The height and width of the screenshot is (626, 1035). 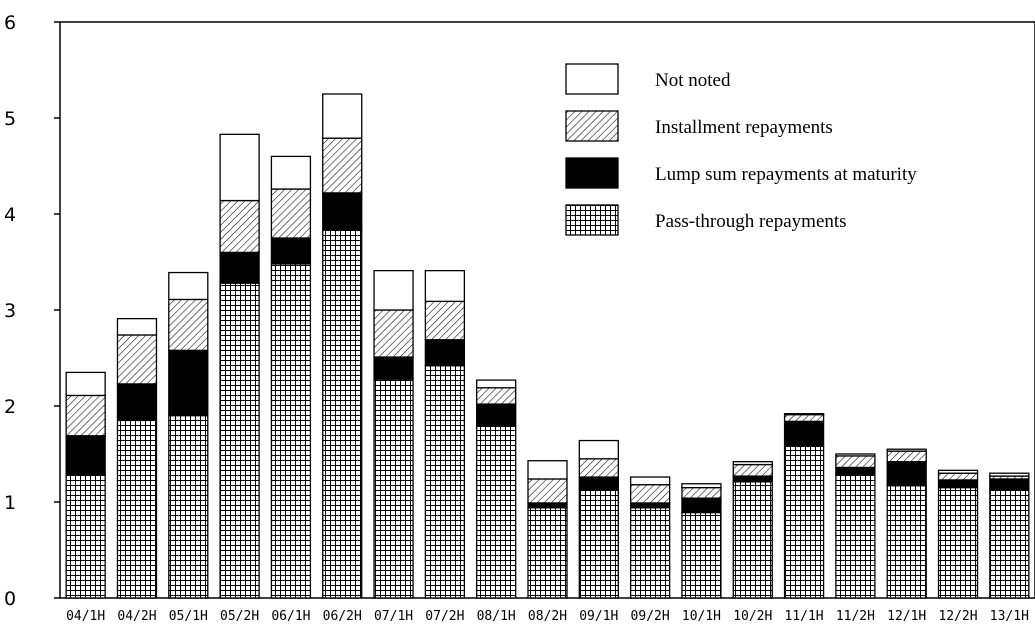 I want to click on legend-label: Lump sum repayments at maturity, so click(x=786, y=174).